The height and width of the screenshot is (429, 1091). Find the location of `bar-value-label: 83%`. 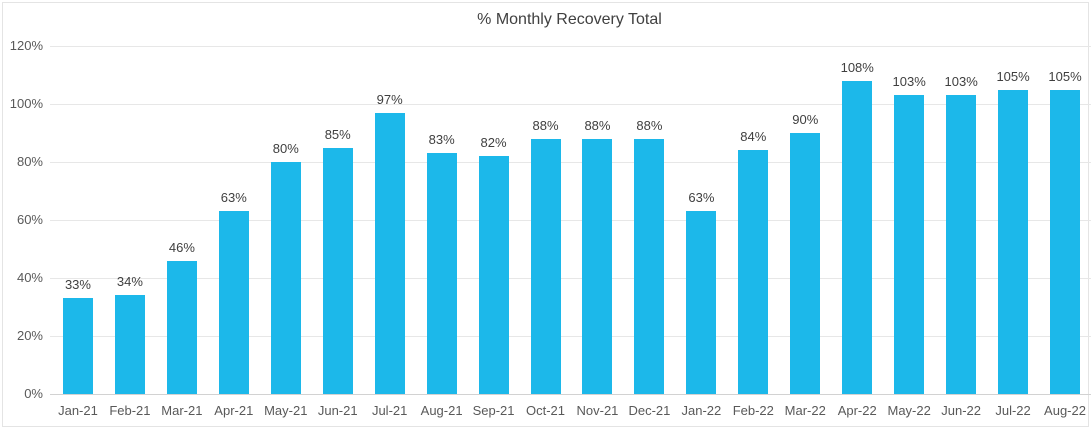

bar-value-label: 83% is located at coordinates (441, 140).